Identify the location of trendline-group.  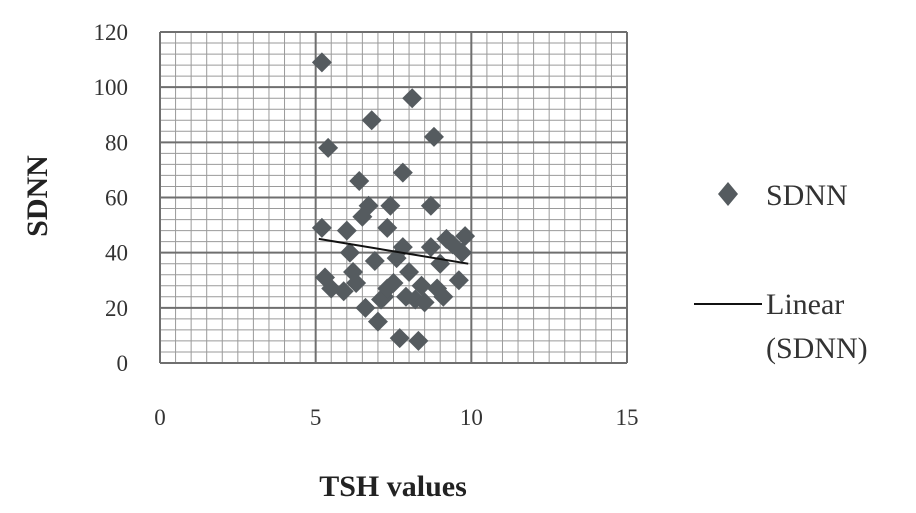
(393, 251).